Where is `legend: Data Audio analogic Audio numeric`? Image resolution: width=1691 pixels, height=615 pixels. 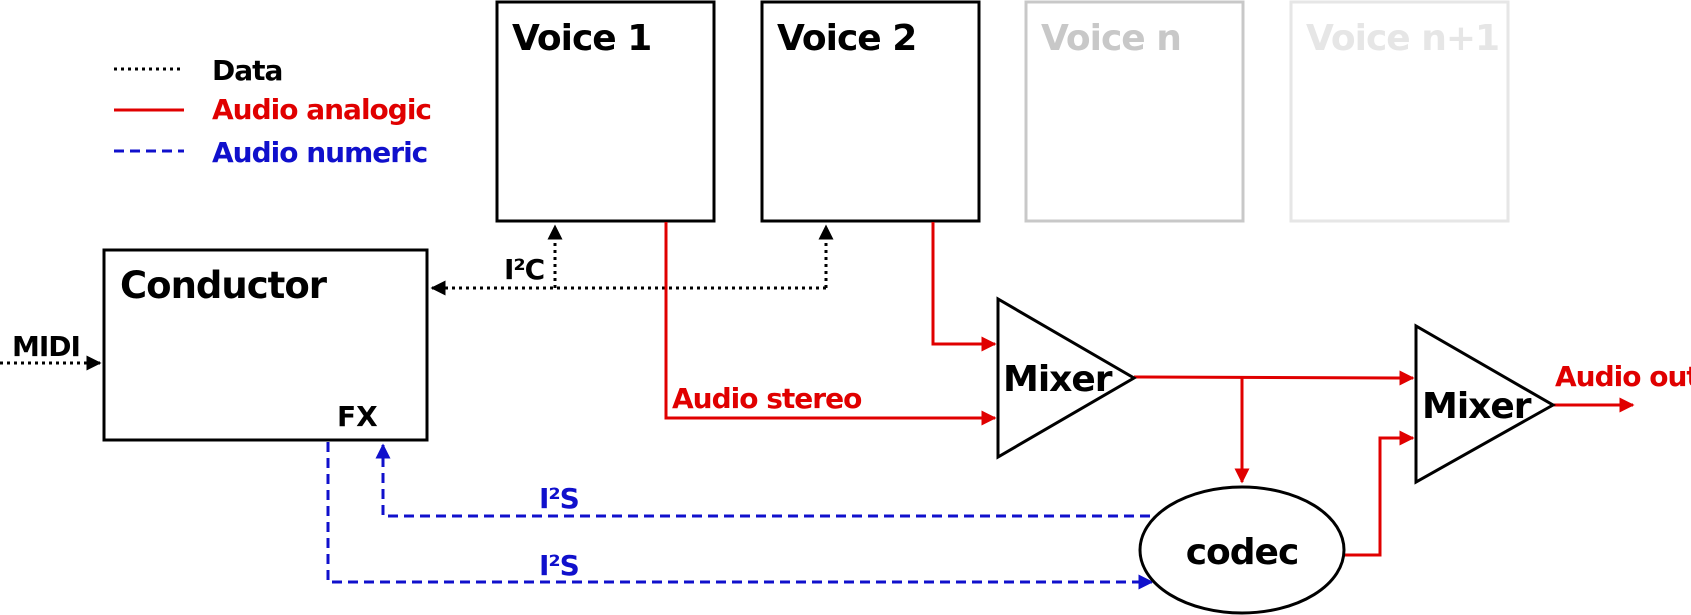
legend: Data Audio analogic Audio numeric is located at coordinates (273, 111).